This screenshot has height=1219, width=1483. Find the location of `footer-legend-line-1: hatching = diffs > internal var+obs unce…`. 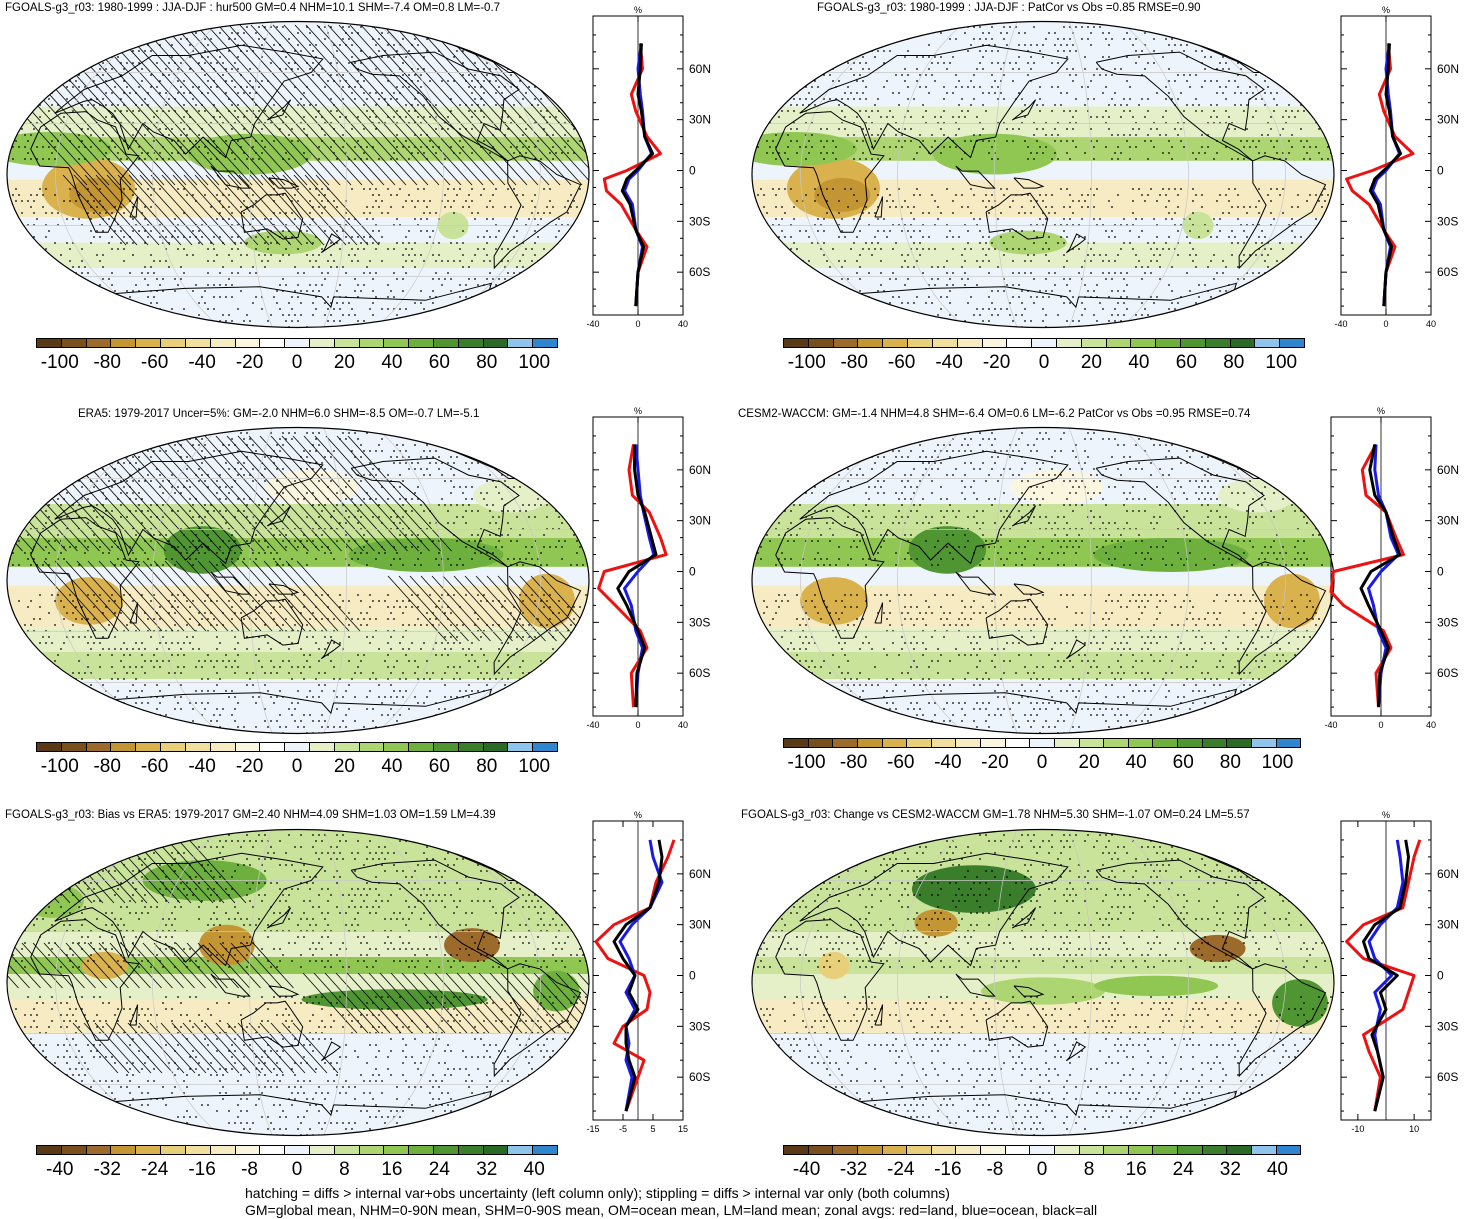

footer-legend-line-1: hatching = diffs > internal var+obs unce… is located at coordinates (597, 1193).